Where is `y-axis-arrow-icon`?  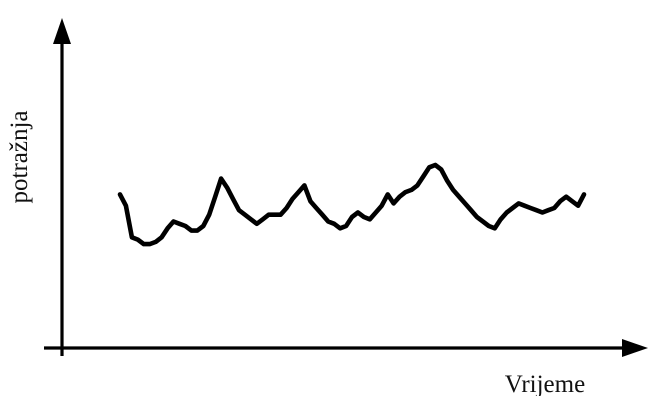 y-axis-arrow-icon is located at coordinates (62, 31).